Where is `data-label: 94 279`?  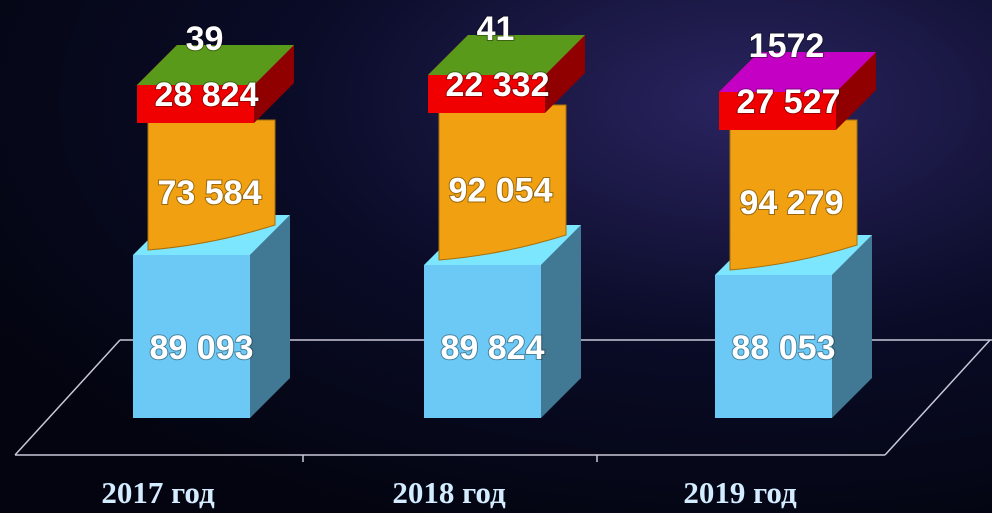 data-label: 94 279 is located at coordinates (792, 203).